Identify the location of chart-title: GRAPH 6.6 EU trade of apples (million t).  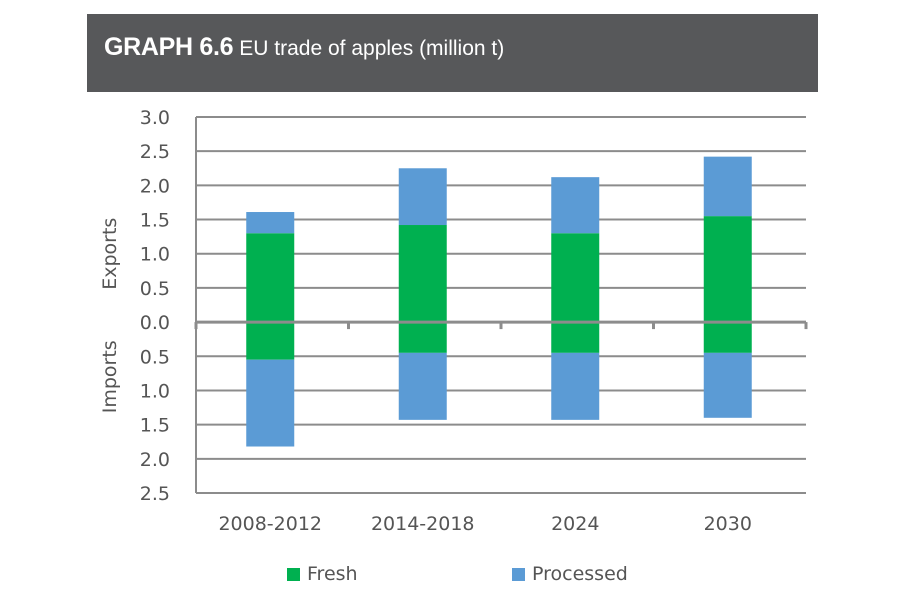
(304, 47).